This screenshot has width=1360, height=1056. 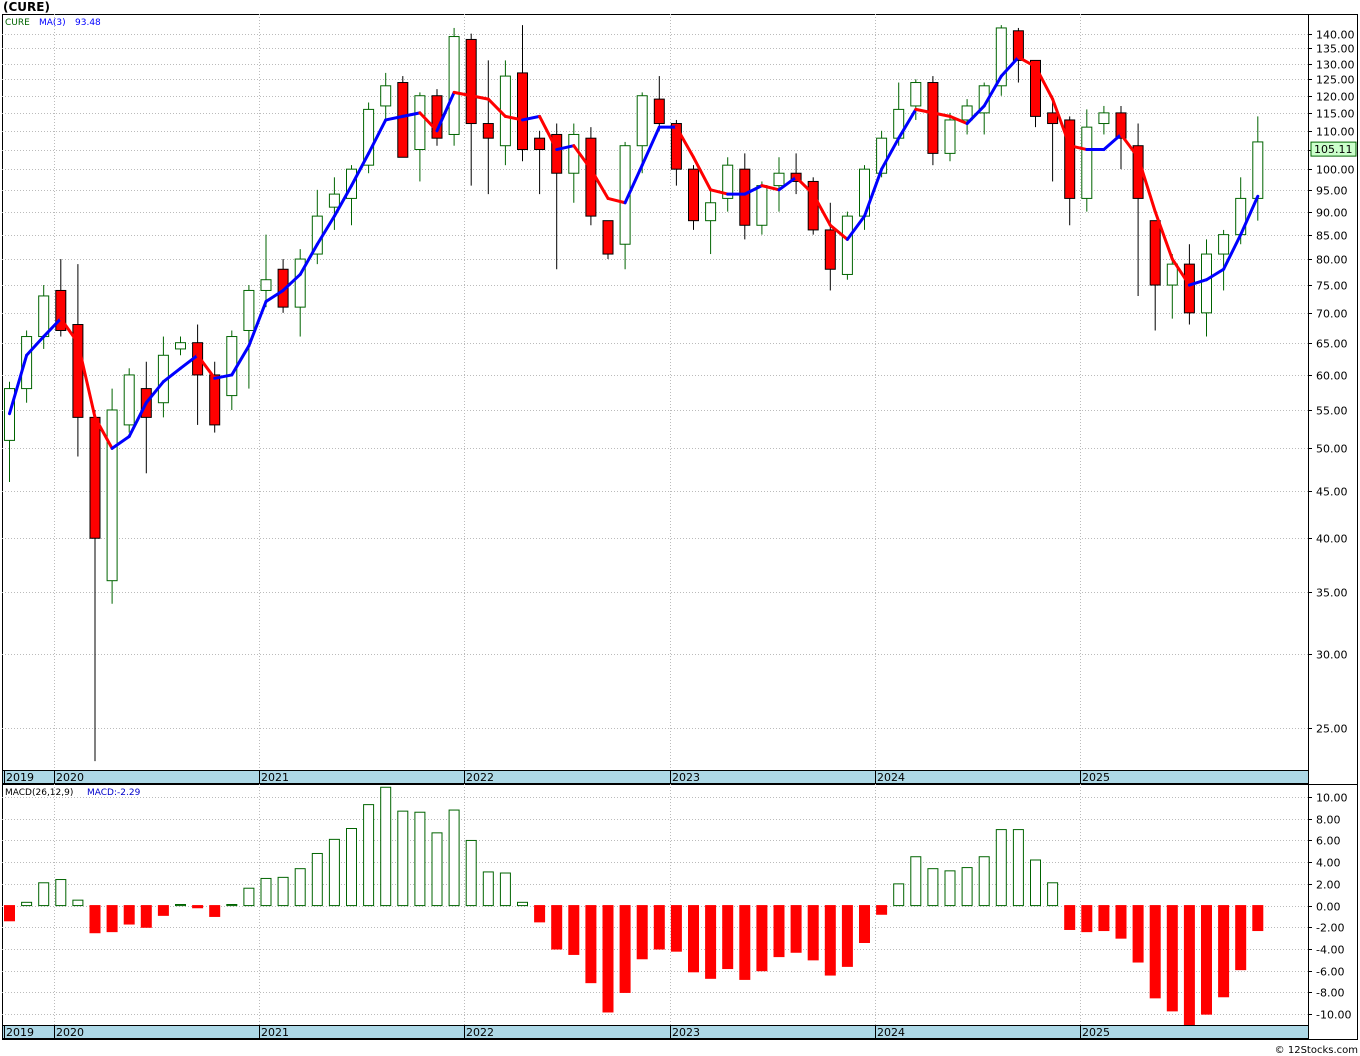 What do you see at coordinates (686, 777) in the screenshot?
I see `price-year-label: 2023` at bounding box center [686, 777].